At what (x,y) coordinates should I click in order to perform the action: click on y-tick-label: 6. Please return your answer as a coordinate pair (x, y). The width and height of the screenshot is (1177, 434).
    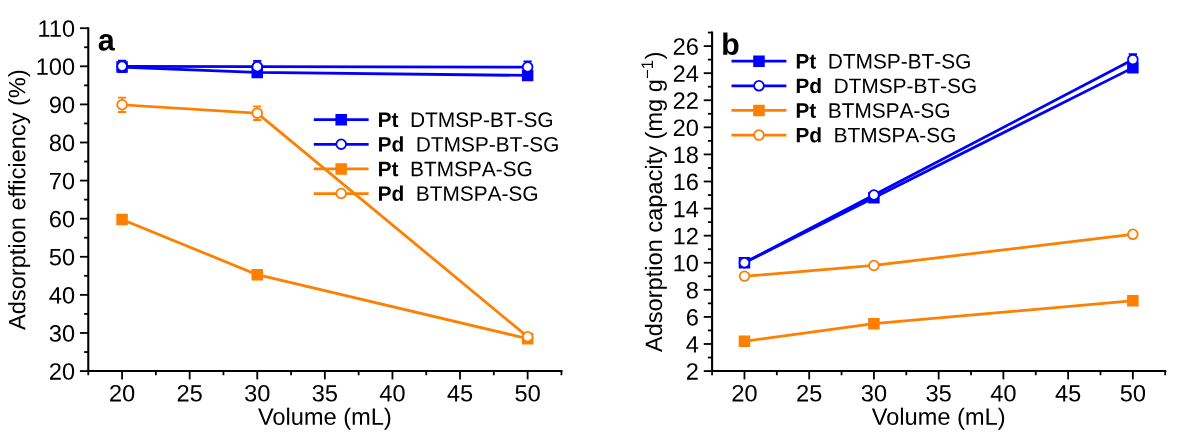
    Looking at the image, I should click on (692, 317).